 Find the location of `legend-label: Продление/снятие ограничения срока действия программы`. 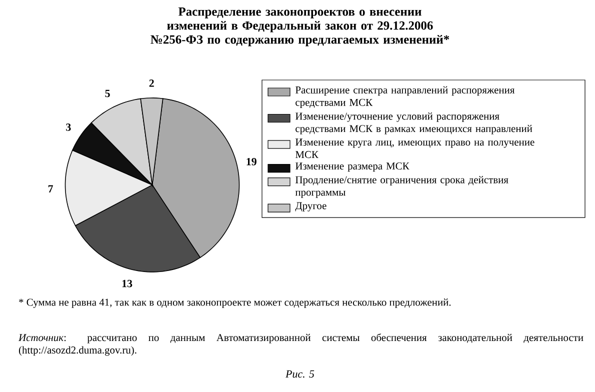

legend-label: Продление/снятие ограничения срока действия программы is located at coordinates (401, 187).